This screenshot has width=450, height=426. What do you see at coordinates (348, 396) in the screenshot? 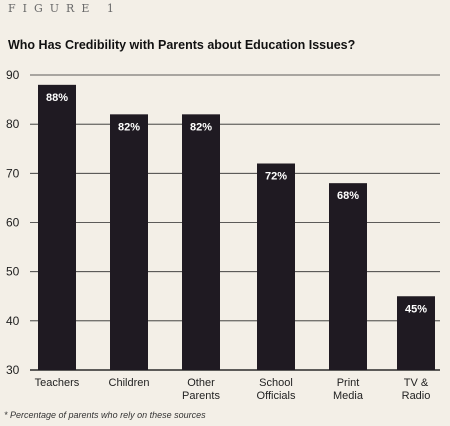
I see `x-tick-label: Media` at bounding box center [348, 396].